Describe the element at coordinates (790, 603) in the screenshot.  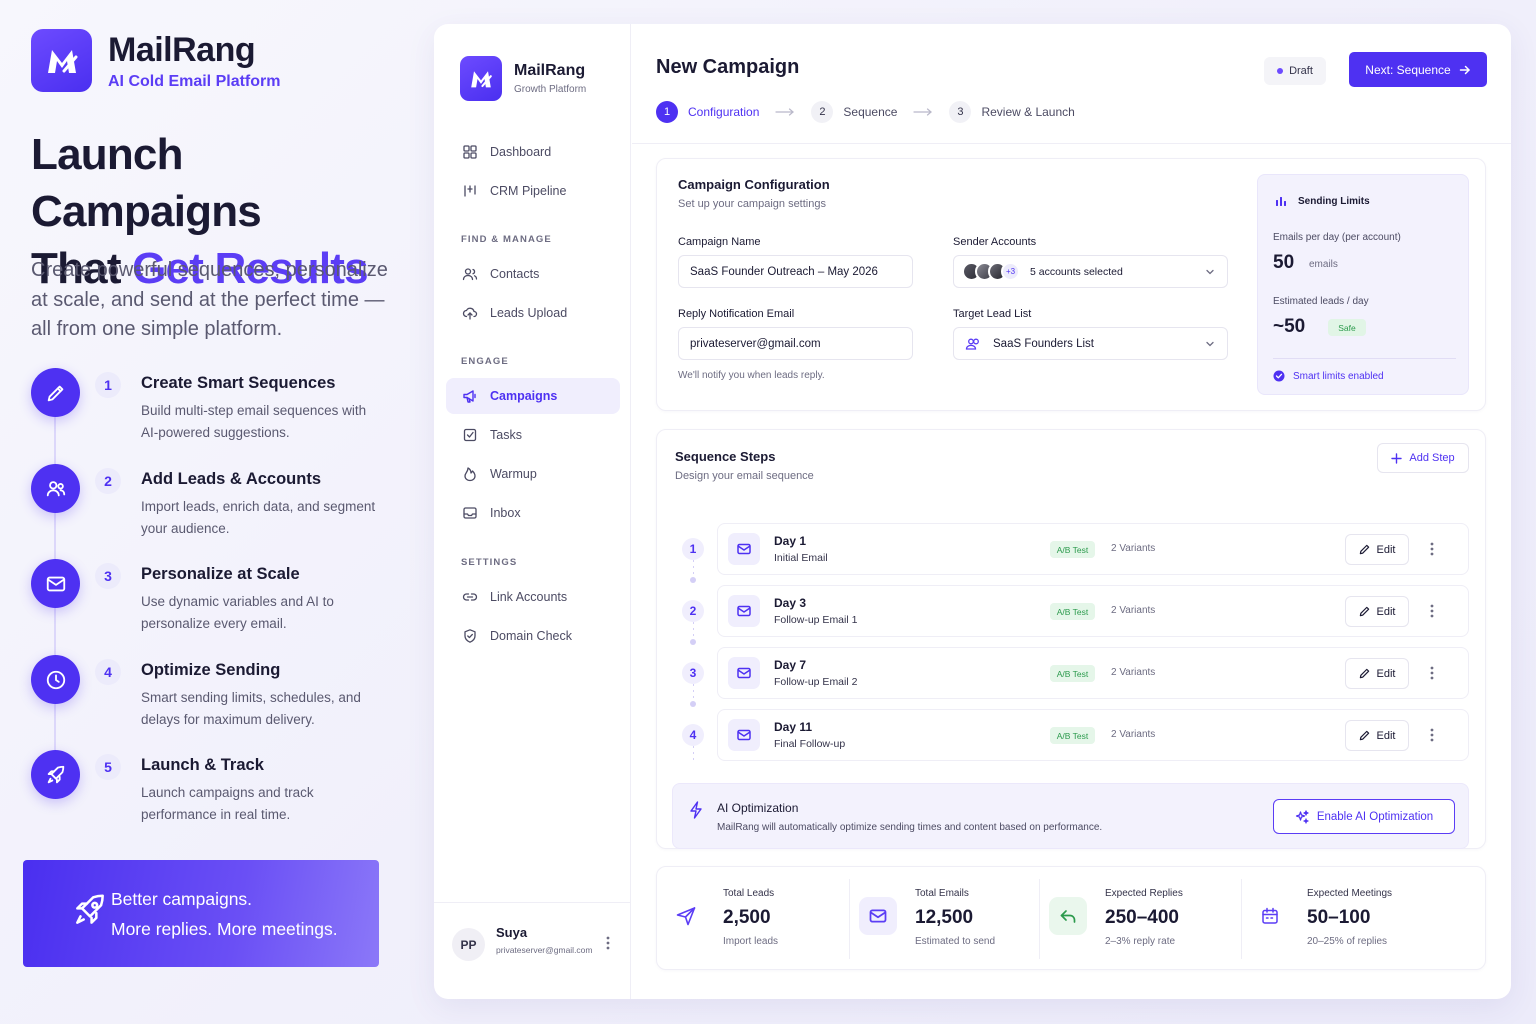
I see `sequence-step-day: Day 3` at that location.